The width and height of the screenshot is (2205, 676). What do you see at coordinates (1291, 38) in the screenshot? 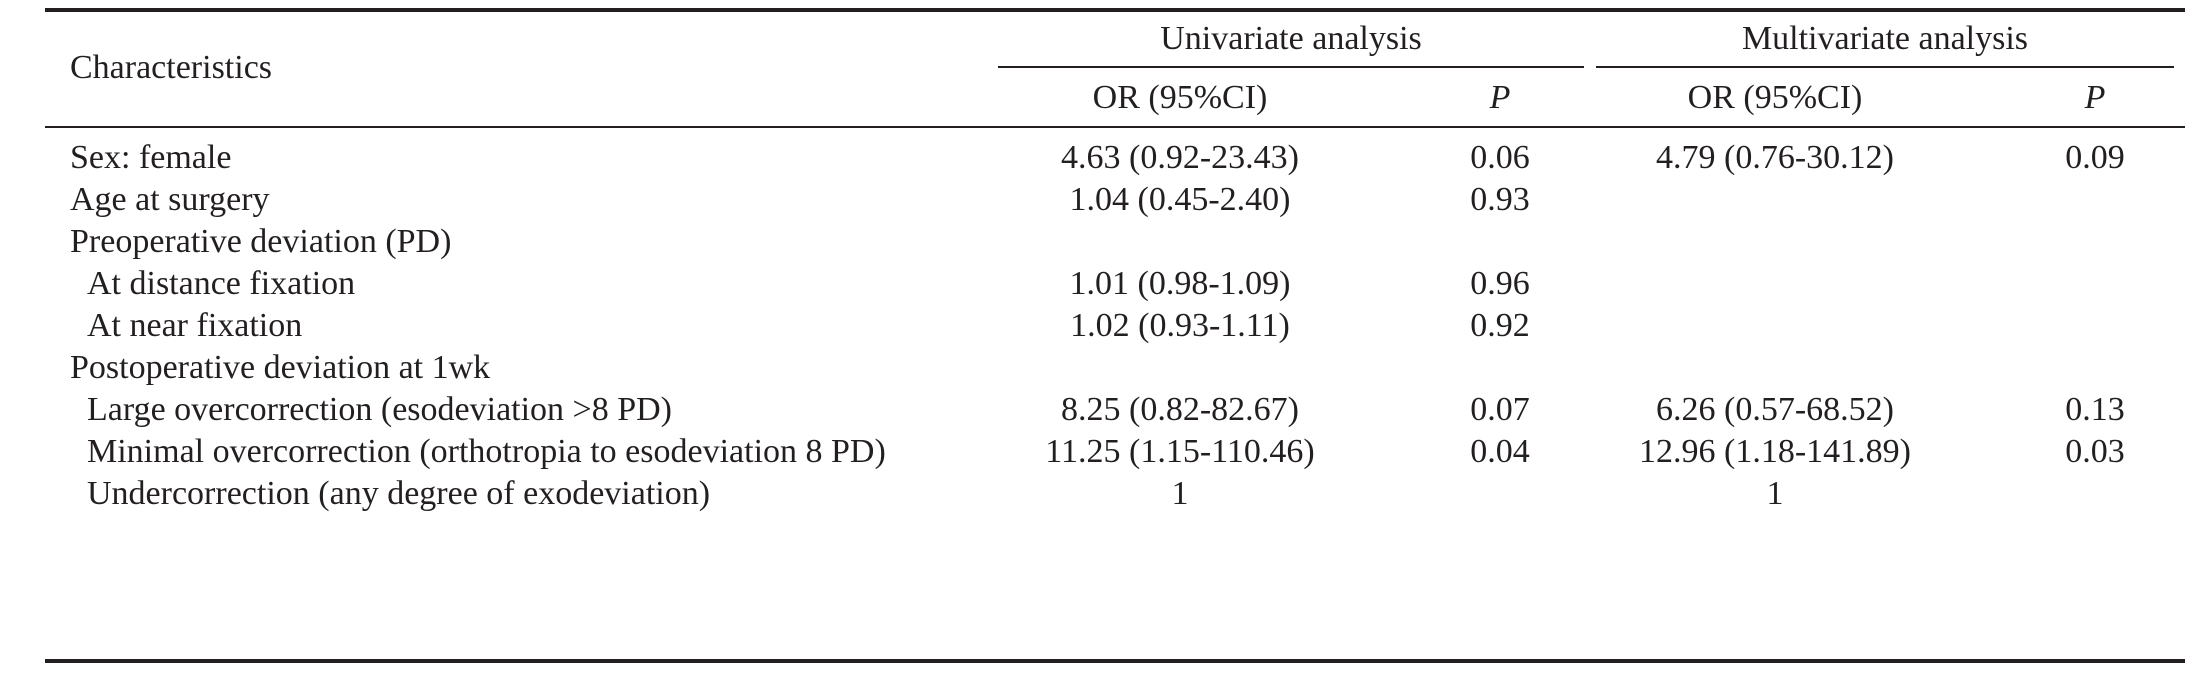
I see `header-univariate: Univariate analysis` at bounding box center [1291, 38].